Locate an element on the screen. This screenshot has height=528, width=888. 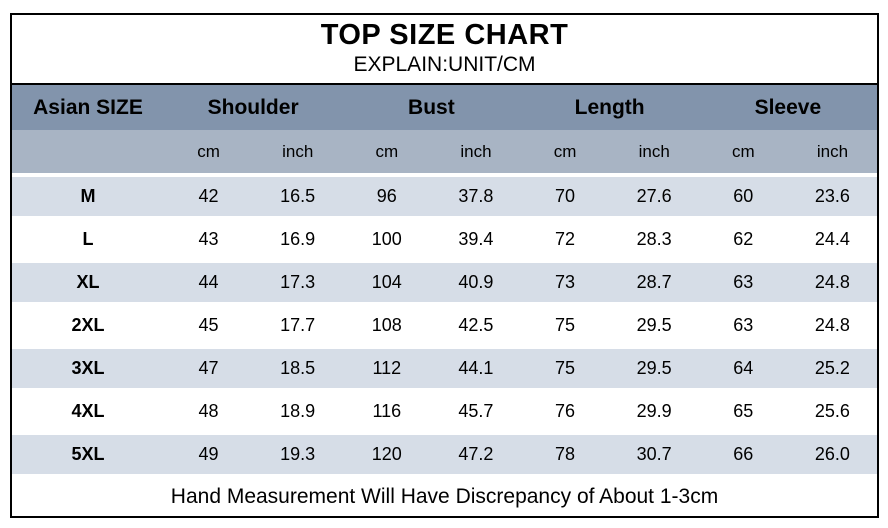
value-cell: 62 is located at coordinates (743, 239).